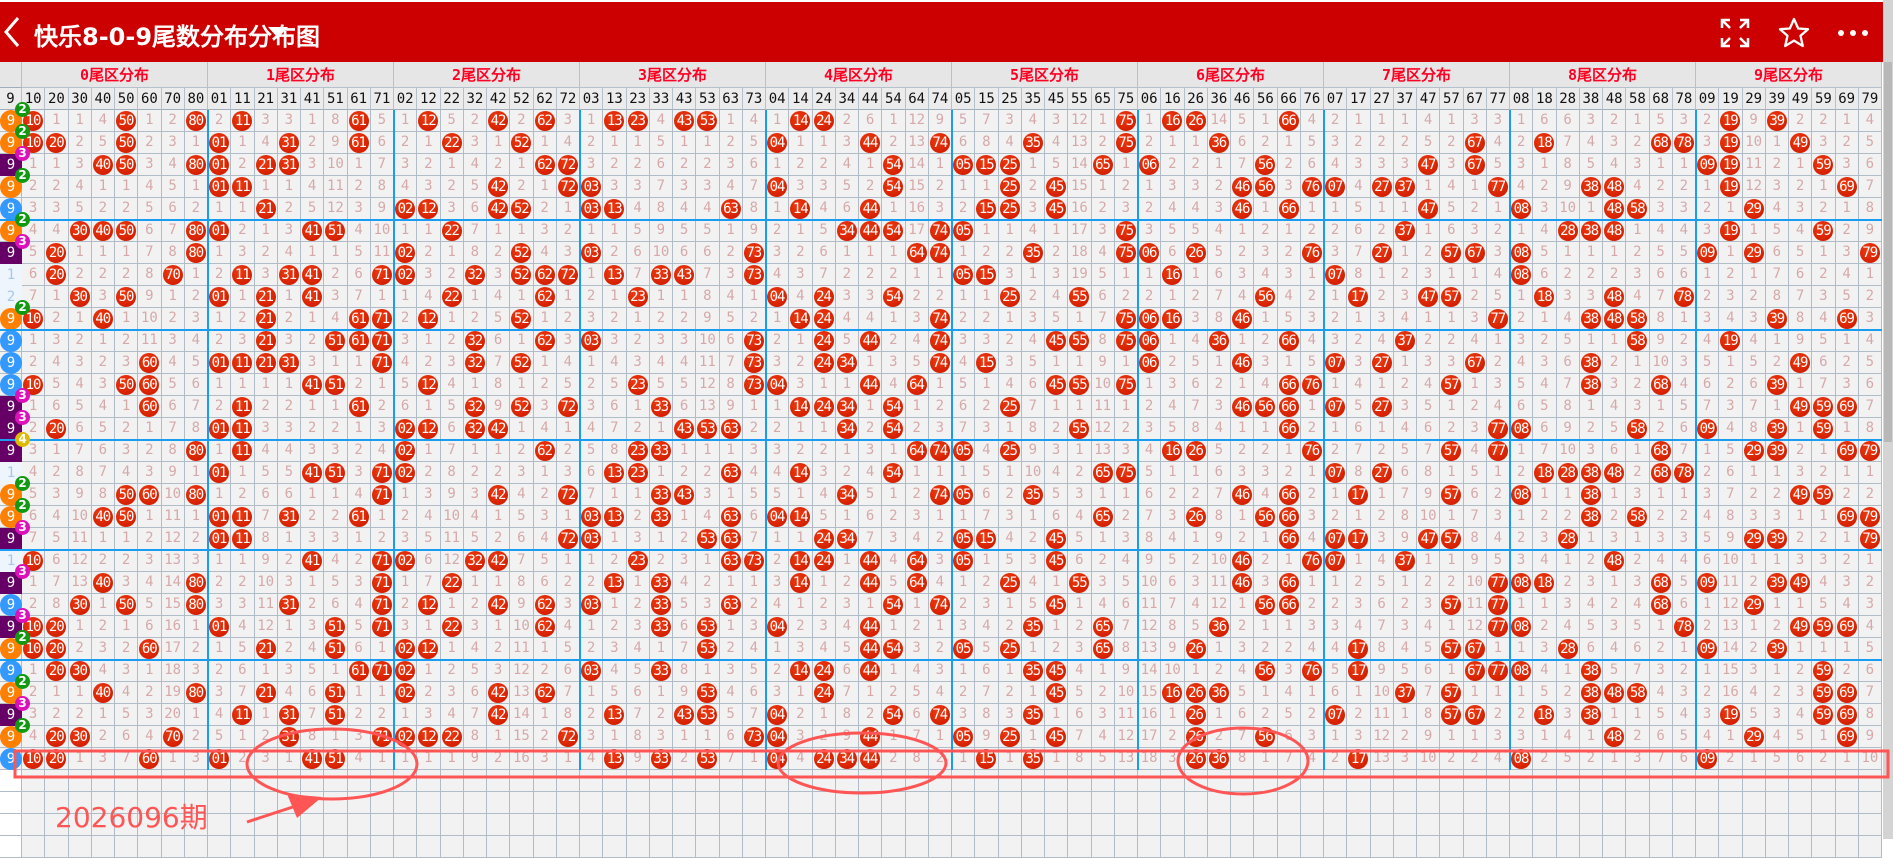 This screenshot has width=1893, height=858. Describe the element at coordinates (57, 99) in the screenshot. I see `column-header: 20` at that location.